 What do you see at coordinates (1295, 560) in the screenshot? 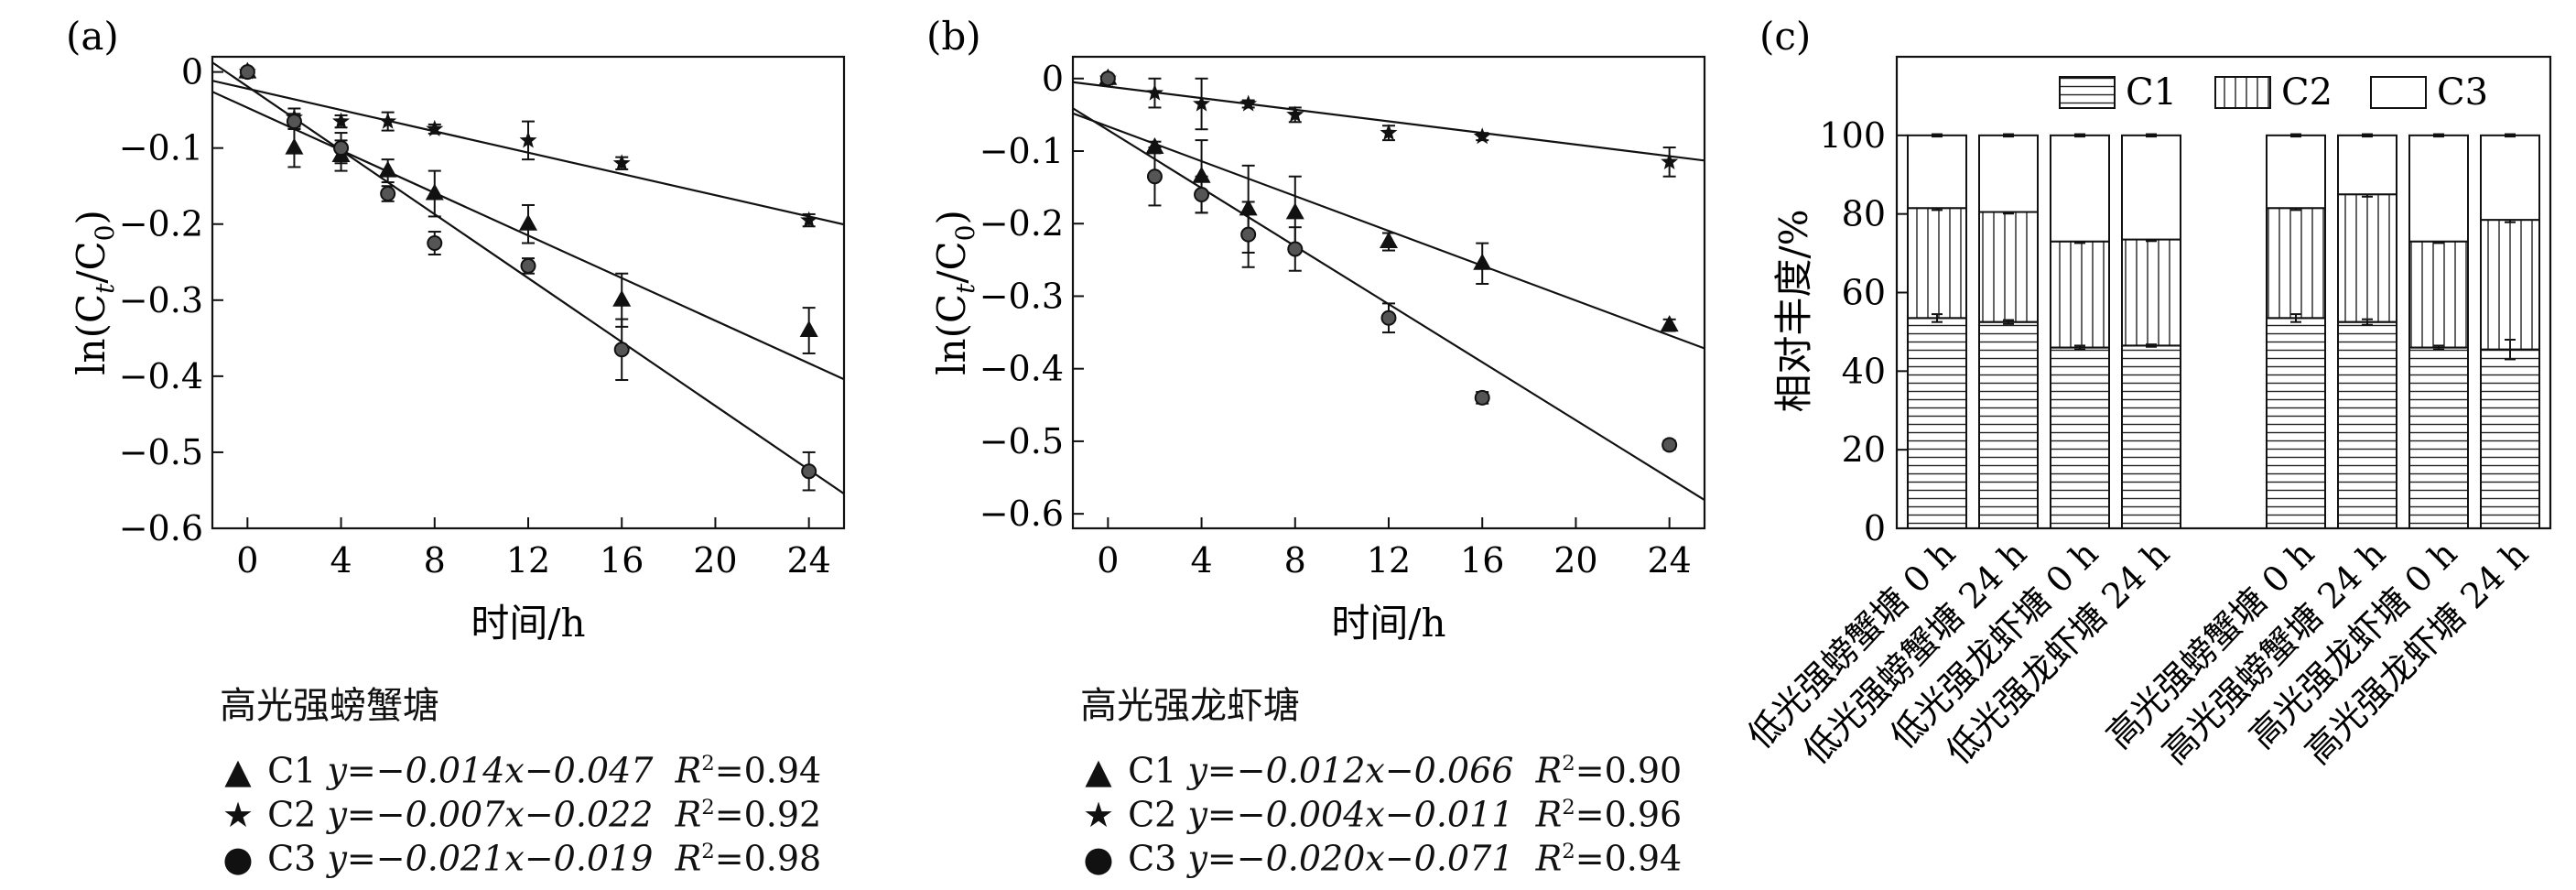
I see `x-tick-label: 8` at bounding box center [1295, 560].